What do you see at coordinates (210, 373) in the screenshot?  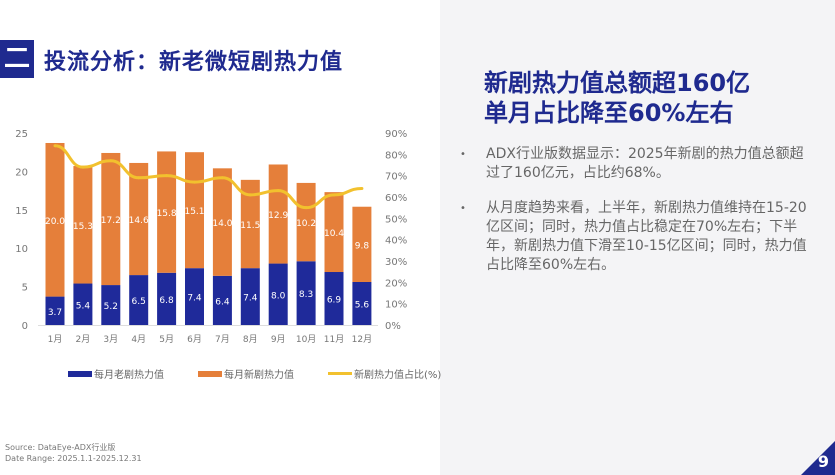 I see `legend-swatch-new` at bounding box center [210, 373].